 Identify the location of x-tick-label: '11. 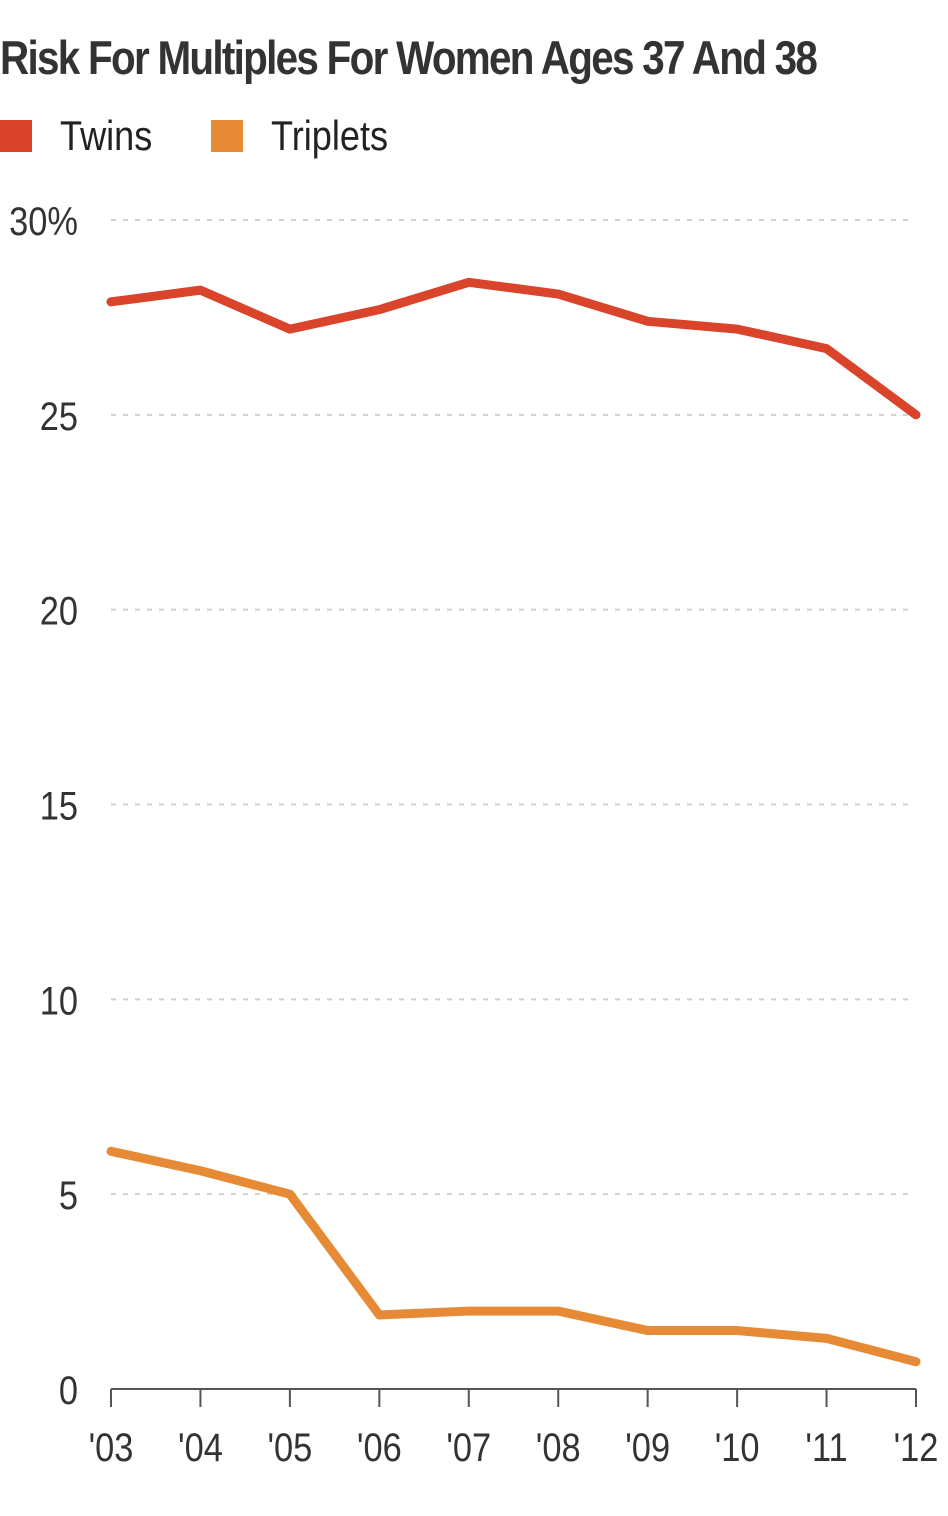
(826, 1447).